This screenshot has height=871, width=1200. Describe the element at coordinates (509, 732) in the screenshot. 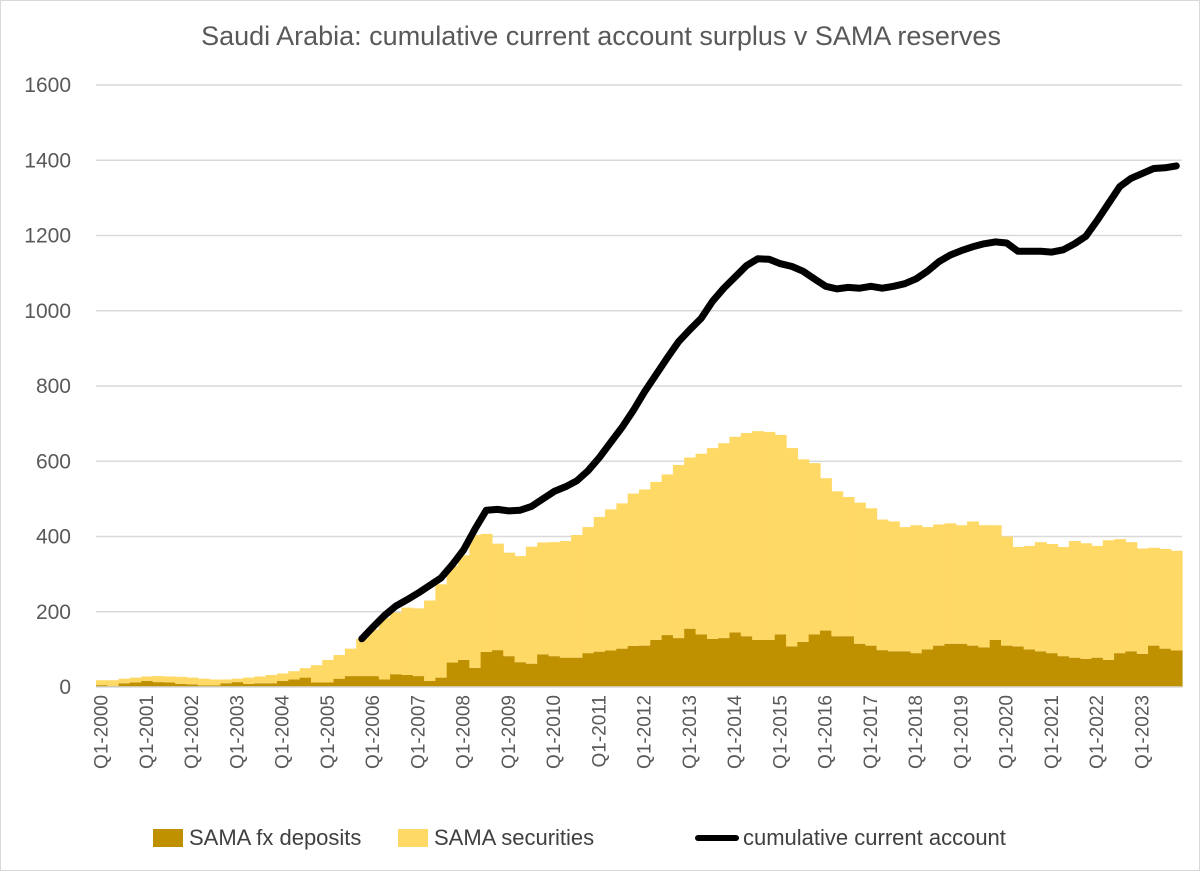

I see `x-tick-label: Q1-2009` at that location.